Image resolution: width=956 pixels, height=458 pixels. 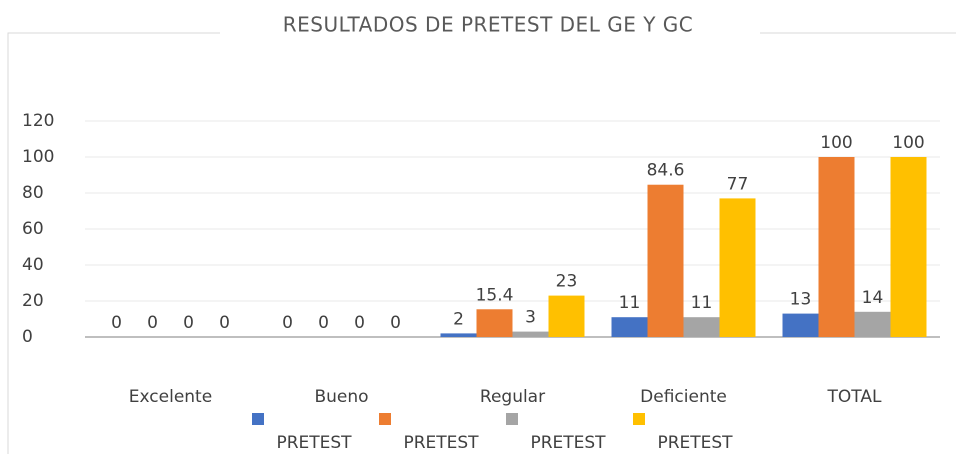 What do you see at coordinates (512, 397) in the screenshot?
I see `x-tick-label: Regular` at bounding box center [512, 397].